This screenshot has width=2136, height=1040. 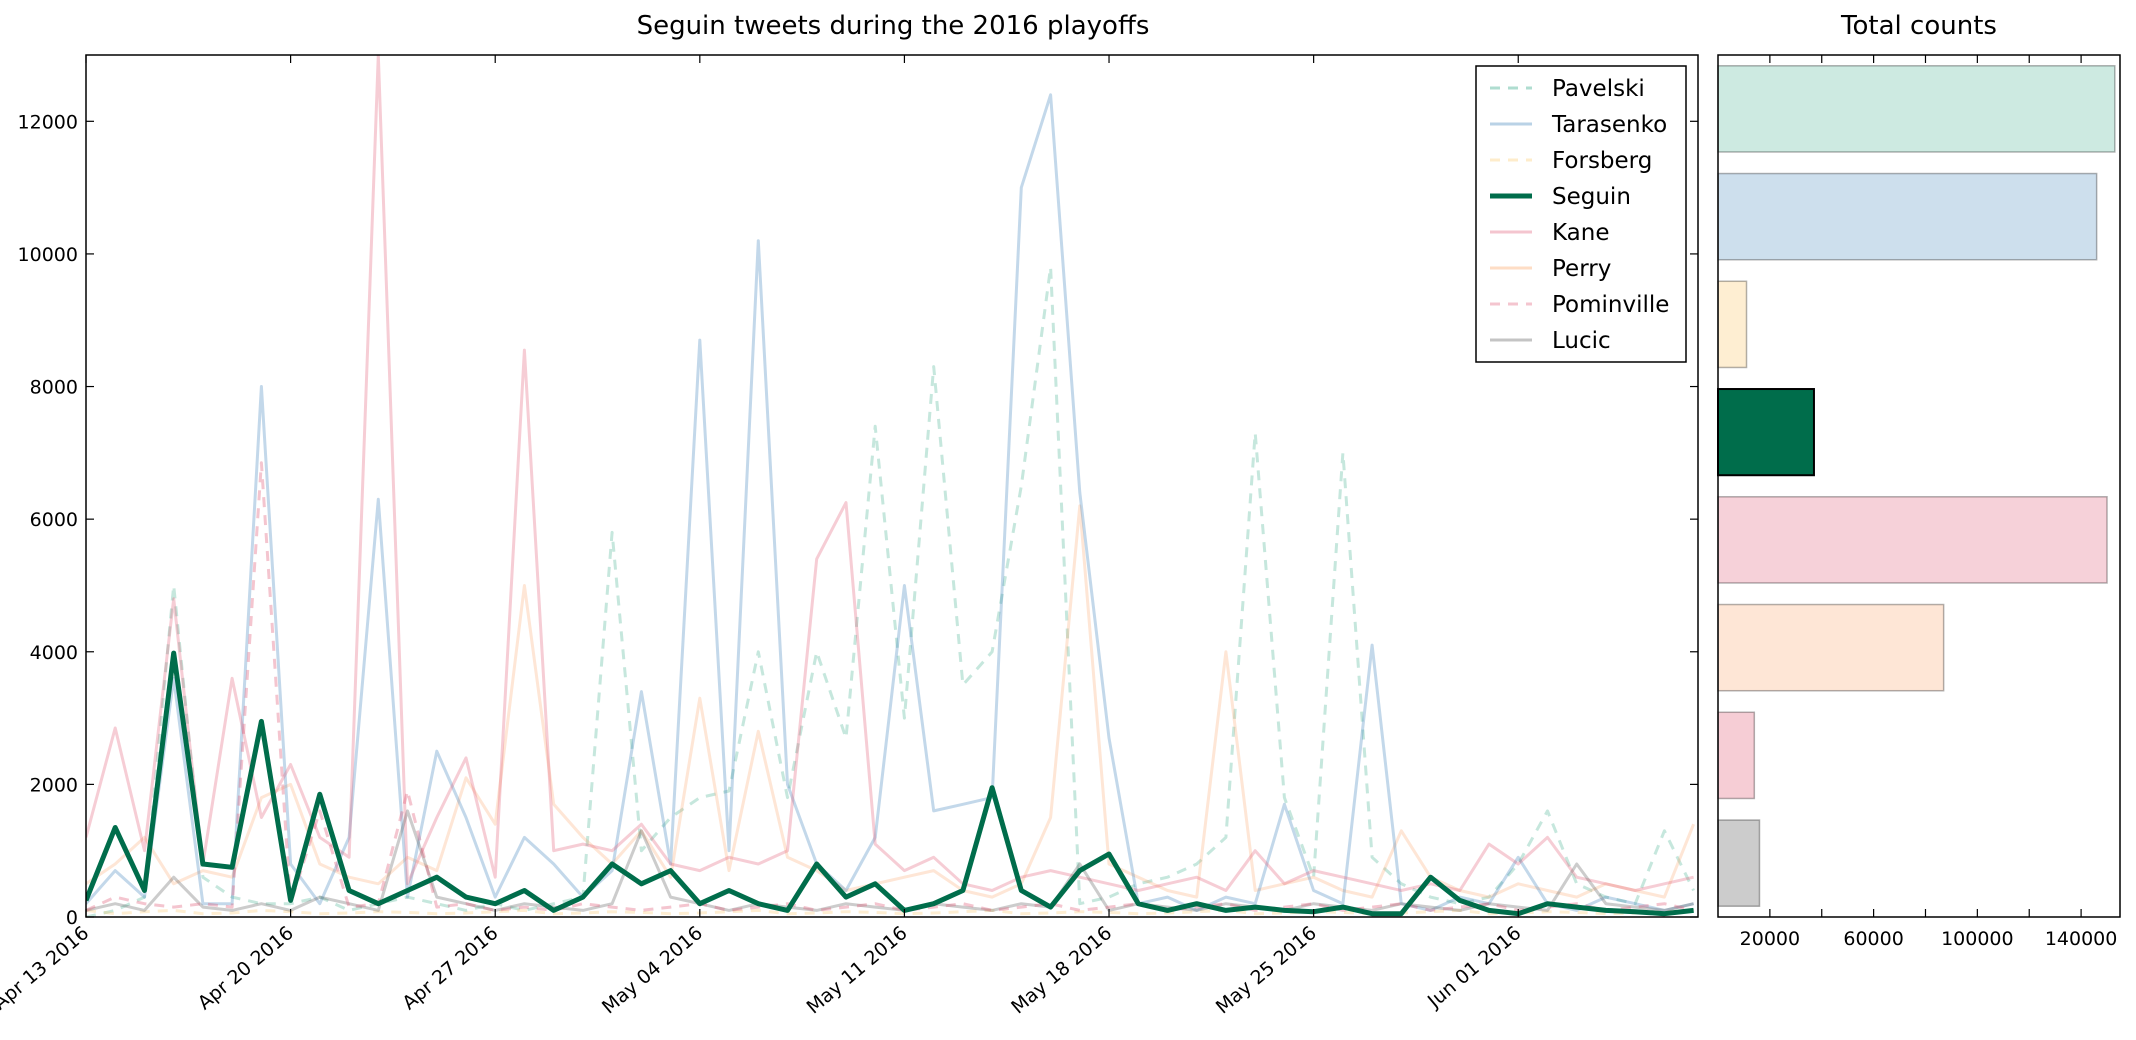 I want to click on x-tick-label: May 11 2016, so click(x=857, y=970).